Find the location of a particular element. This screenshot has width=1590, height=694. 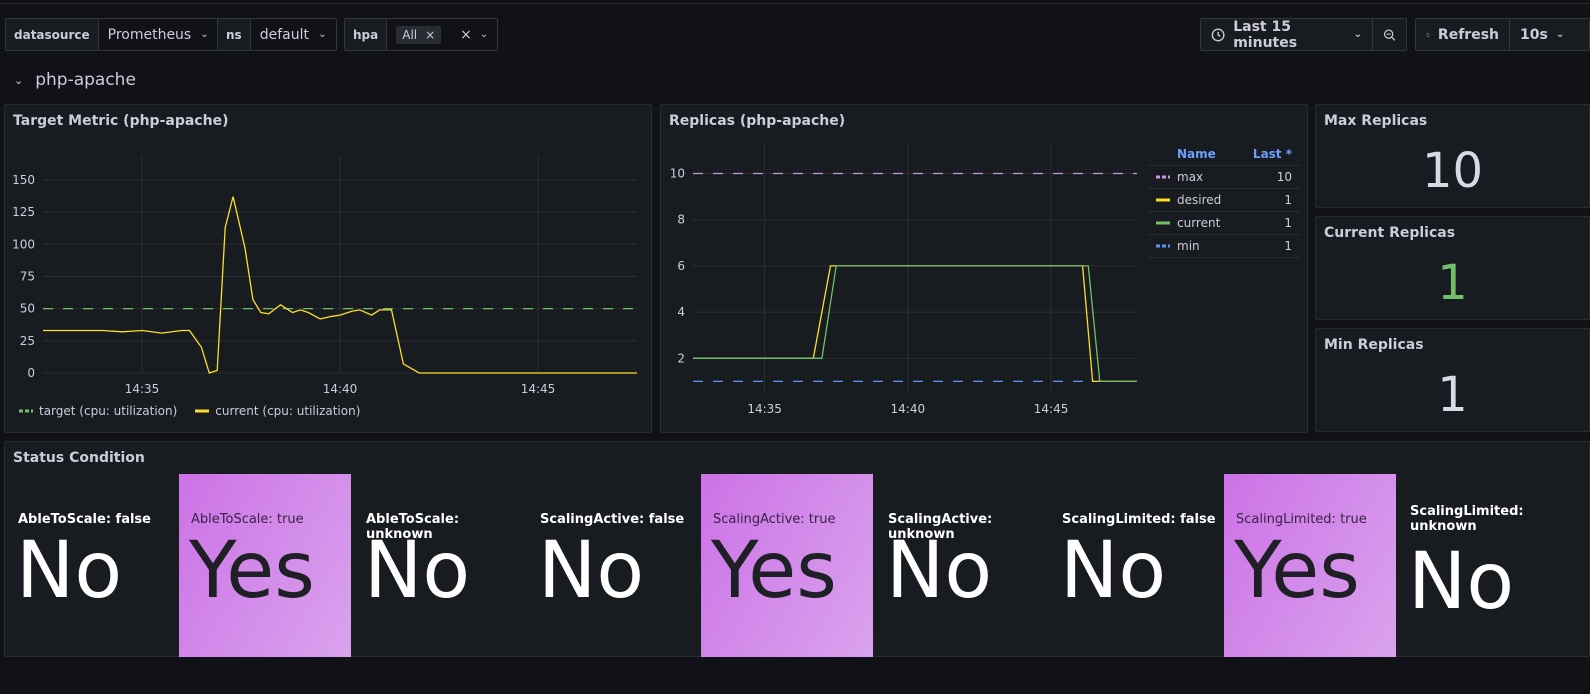

legend-header: Name Last * is located at coordinates (1224, 154).